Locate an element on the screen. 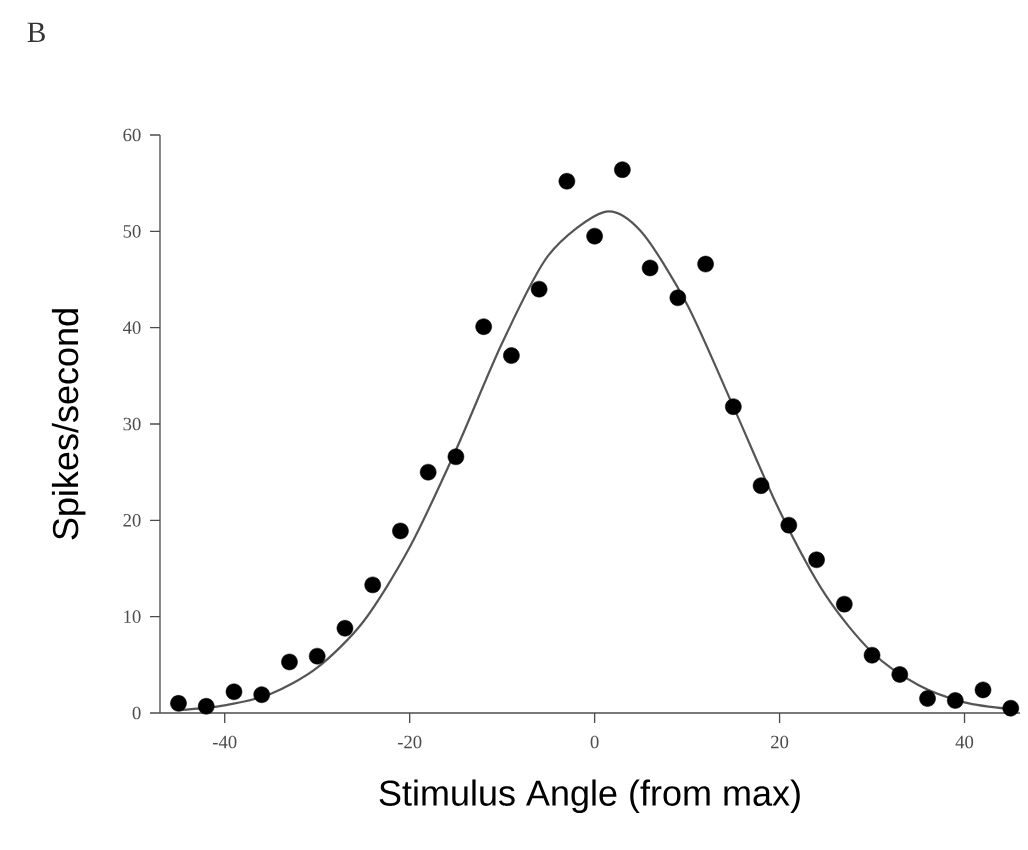  y-axis-title: Spikes/second is located at coordinates (68, 424).